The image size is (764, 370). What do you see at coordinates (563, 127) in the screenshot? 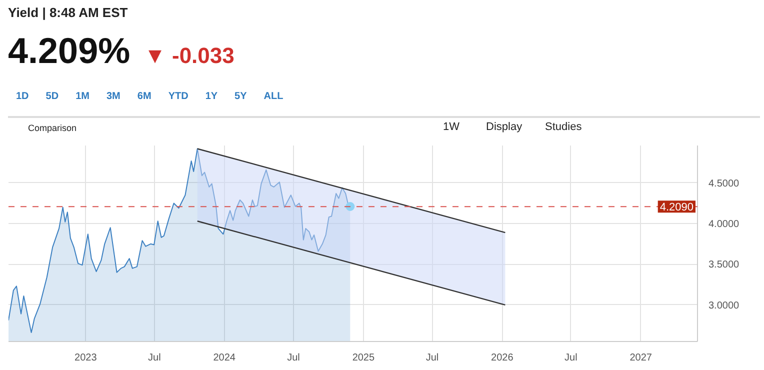
I see `text: Studies` at bounding box center [563, 127].